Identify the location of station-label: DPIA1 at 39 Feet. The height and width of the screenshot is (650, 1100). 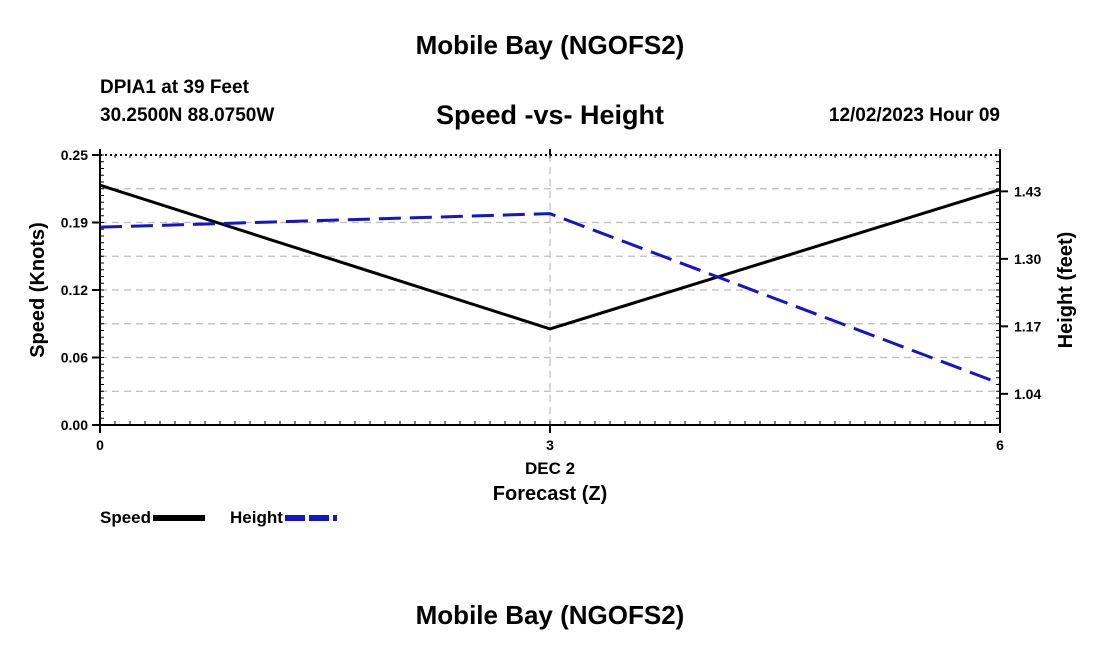
(174, 87).